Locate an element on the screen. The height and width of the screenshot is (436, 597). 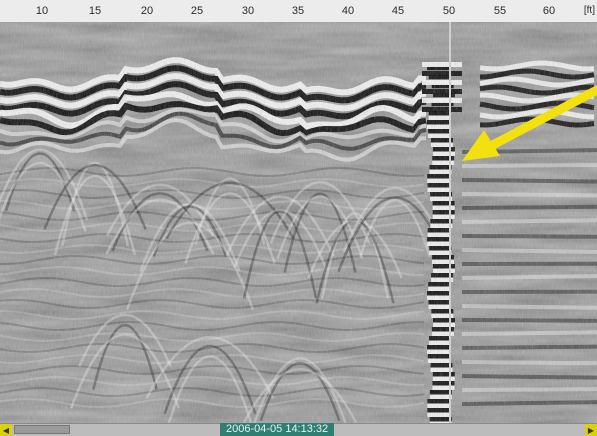
ruler-tick-15: 15 is located at coordinates (95, 11).